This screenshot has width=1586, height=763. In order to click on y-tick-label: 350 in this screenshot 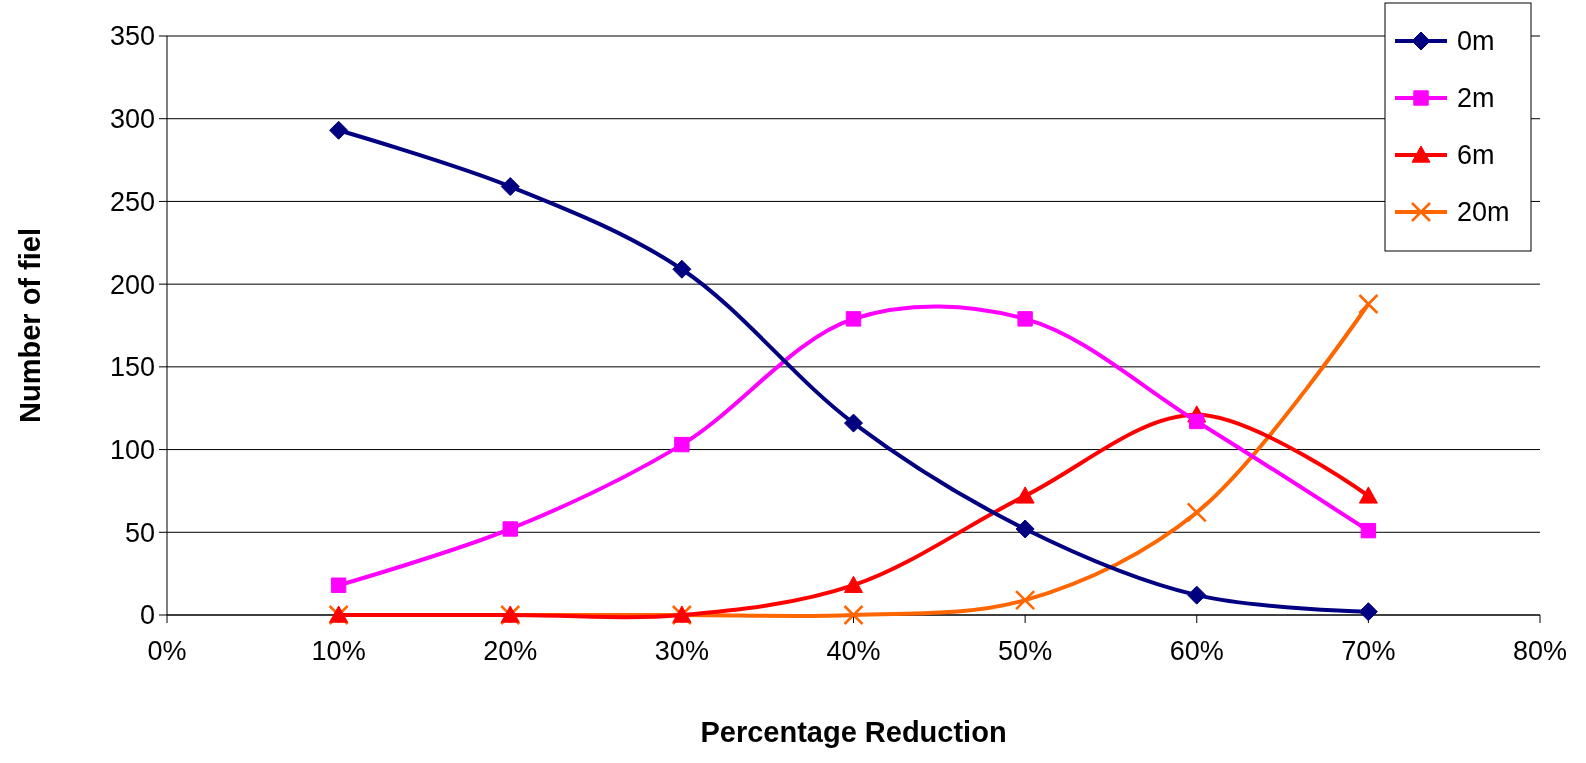, I will do `click(132, 36)`.